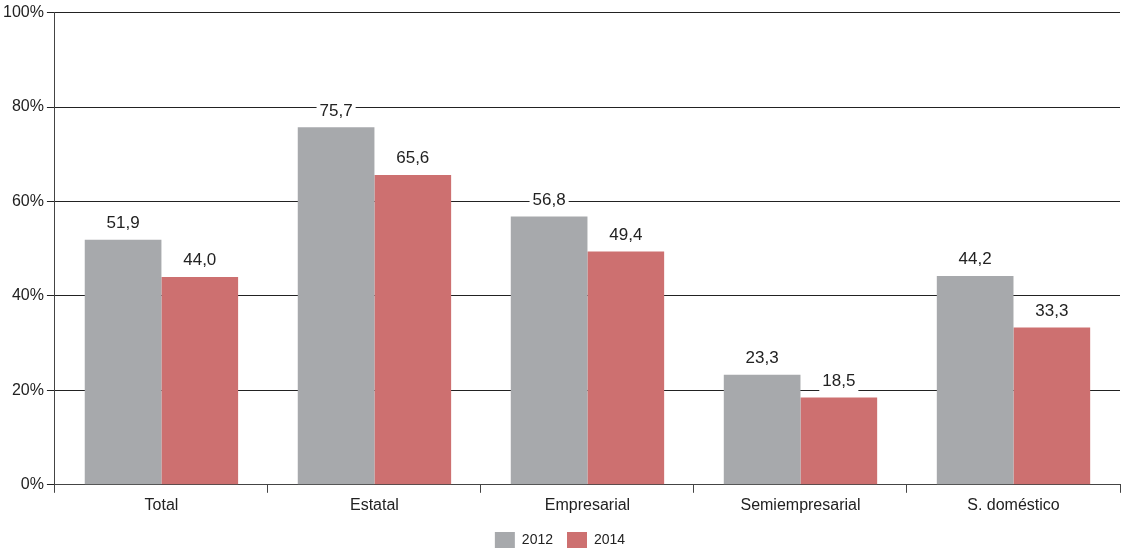 The width and height of the screenshot is (1122, 558). Describe the element at coordinates (1052, 310) in the screenshot. I see `data-label: 33,3` at that location.